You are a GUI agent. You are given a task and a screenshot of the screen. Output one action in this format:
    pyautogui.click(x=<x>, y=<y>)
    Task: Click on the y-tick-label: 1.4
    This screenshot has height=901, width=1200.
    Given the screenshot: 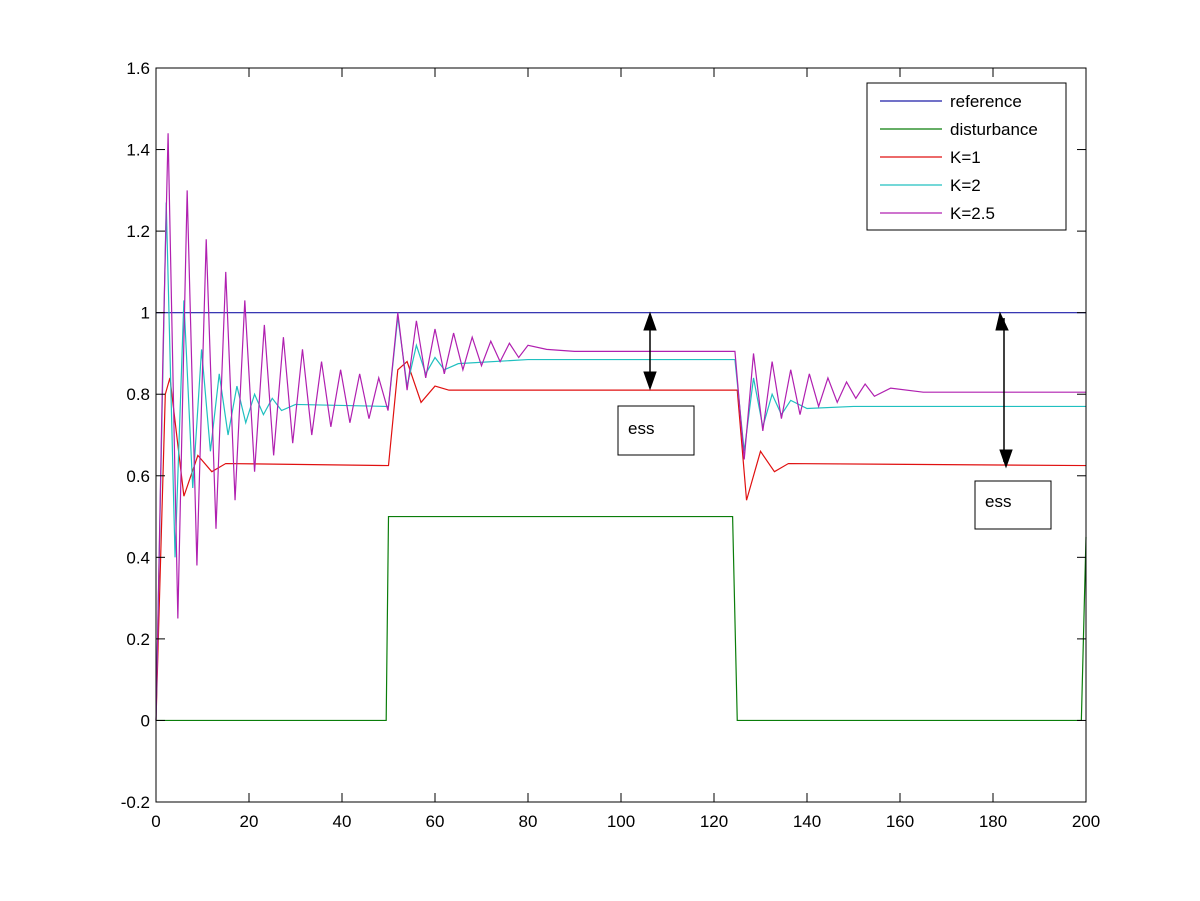 What is the action you would take?
    pyautogui.click(x=138, y=150)
    